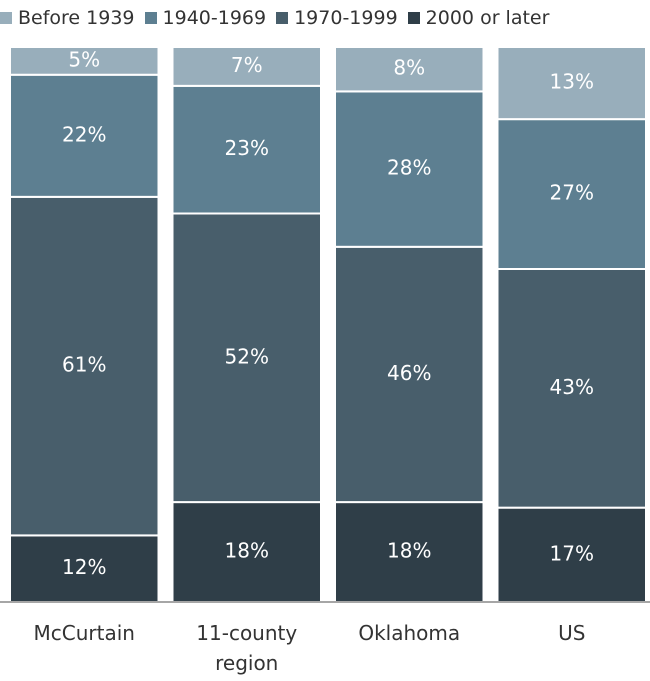 This screenshot has height=681, width=650. I want to click on data-label: 5%, so click(84, 59).